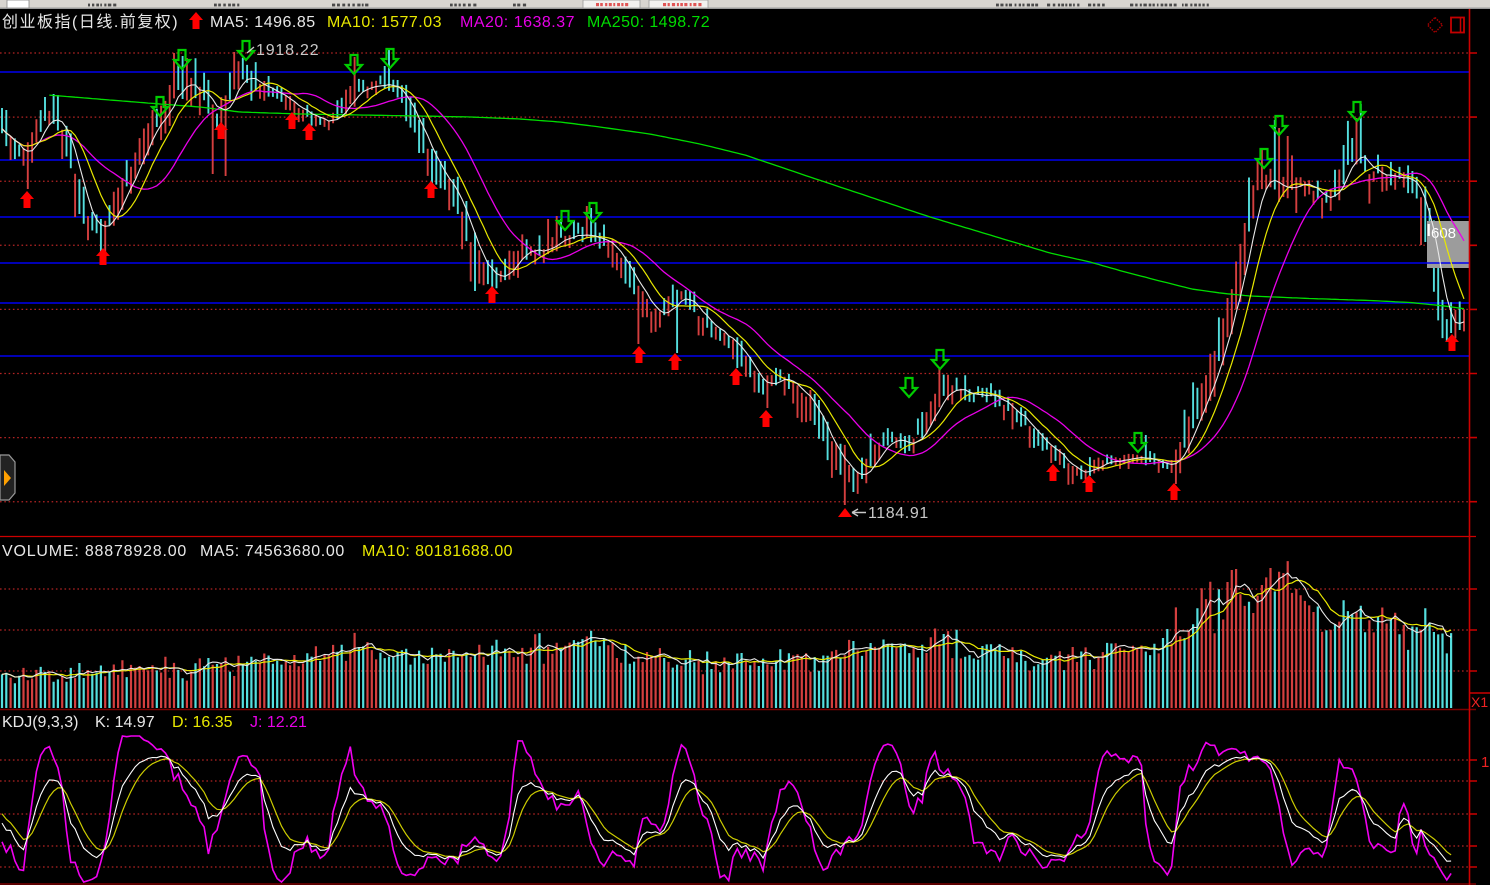 This screenshot has height=885, width=1490. I want to click on svg-text: D: 16.35, so click(202, 722).